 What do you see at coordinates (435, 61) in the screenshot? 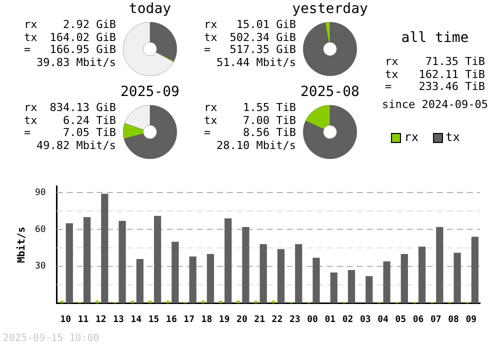
I see `text: rx 71.35 TiB` at bounding box center [435, 61].